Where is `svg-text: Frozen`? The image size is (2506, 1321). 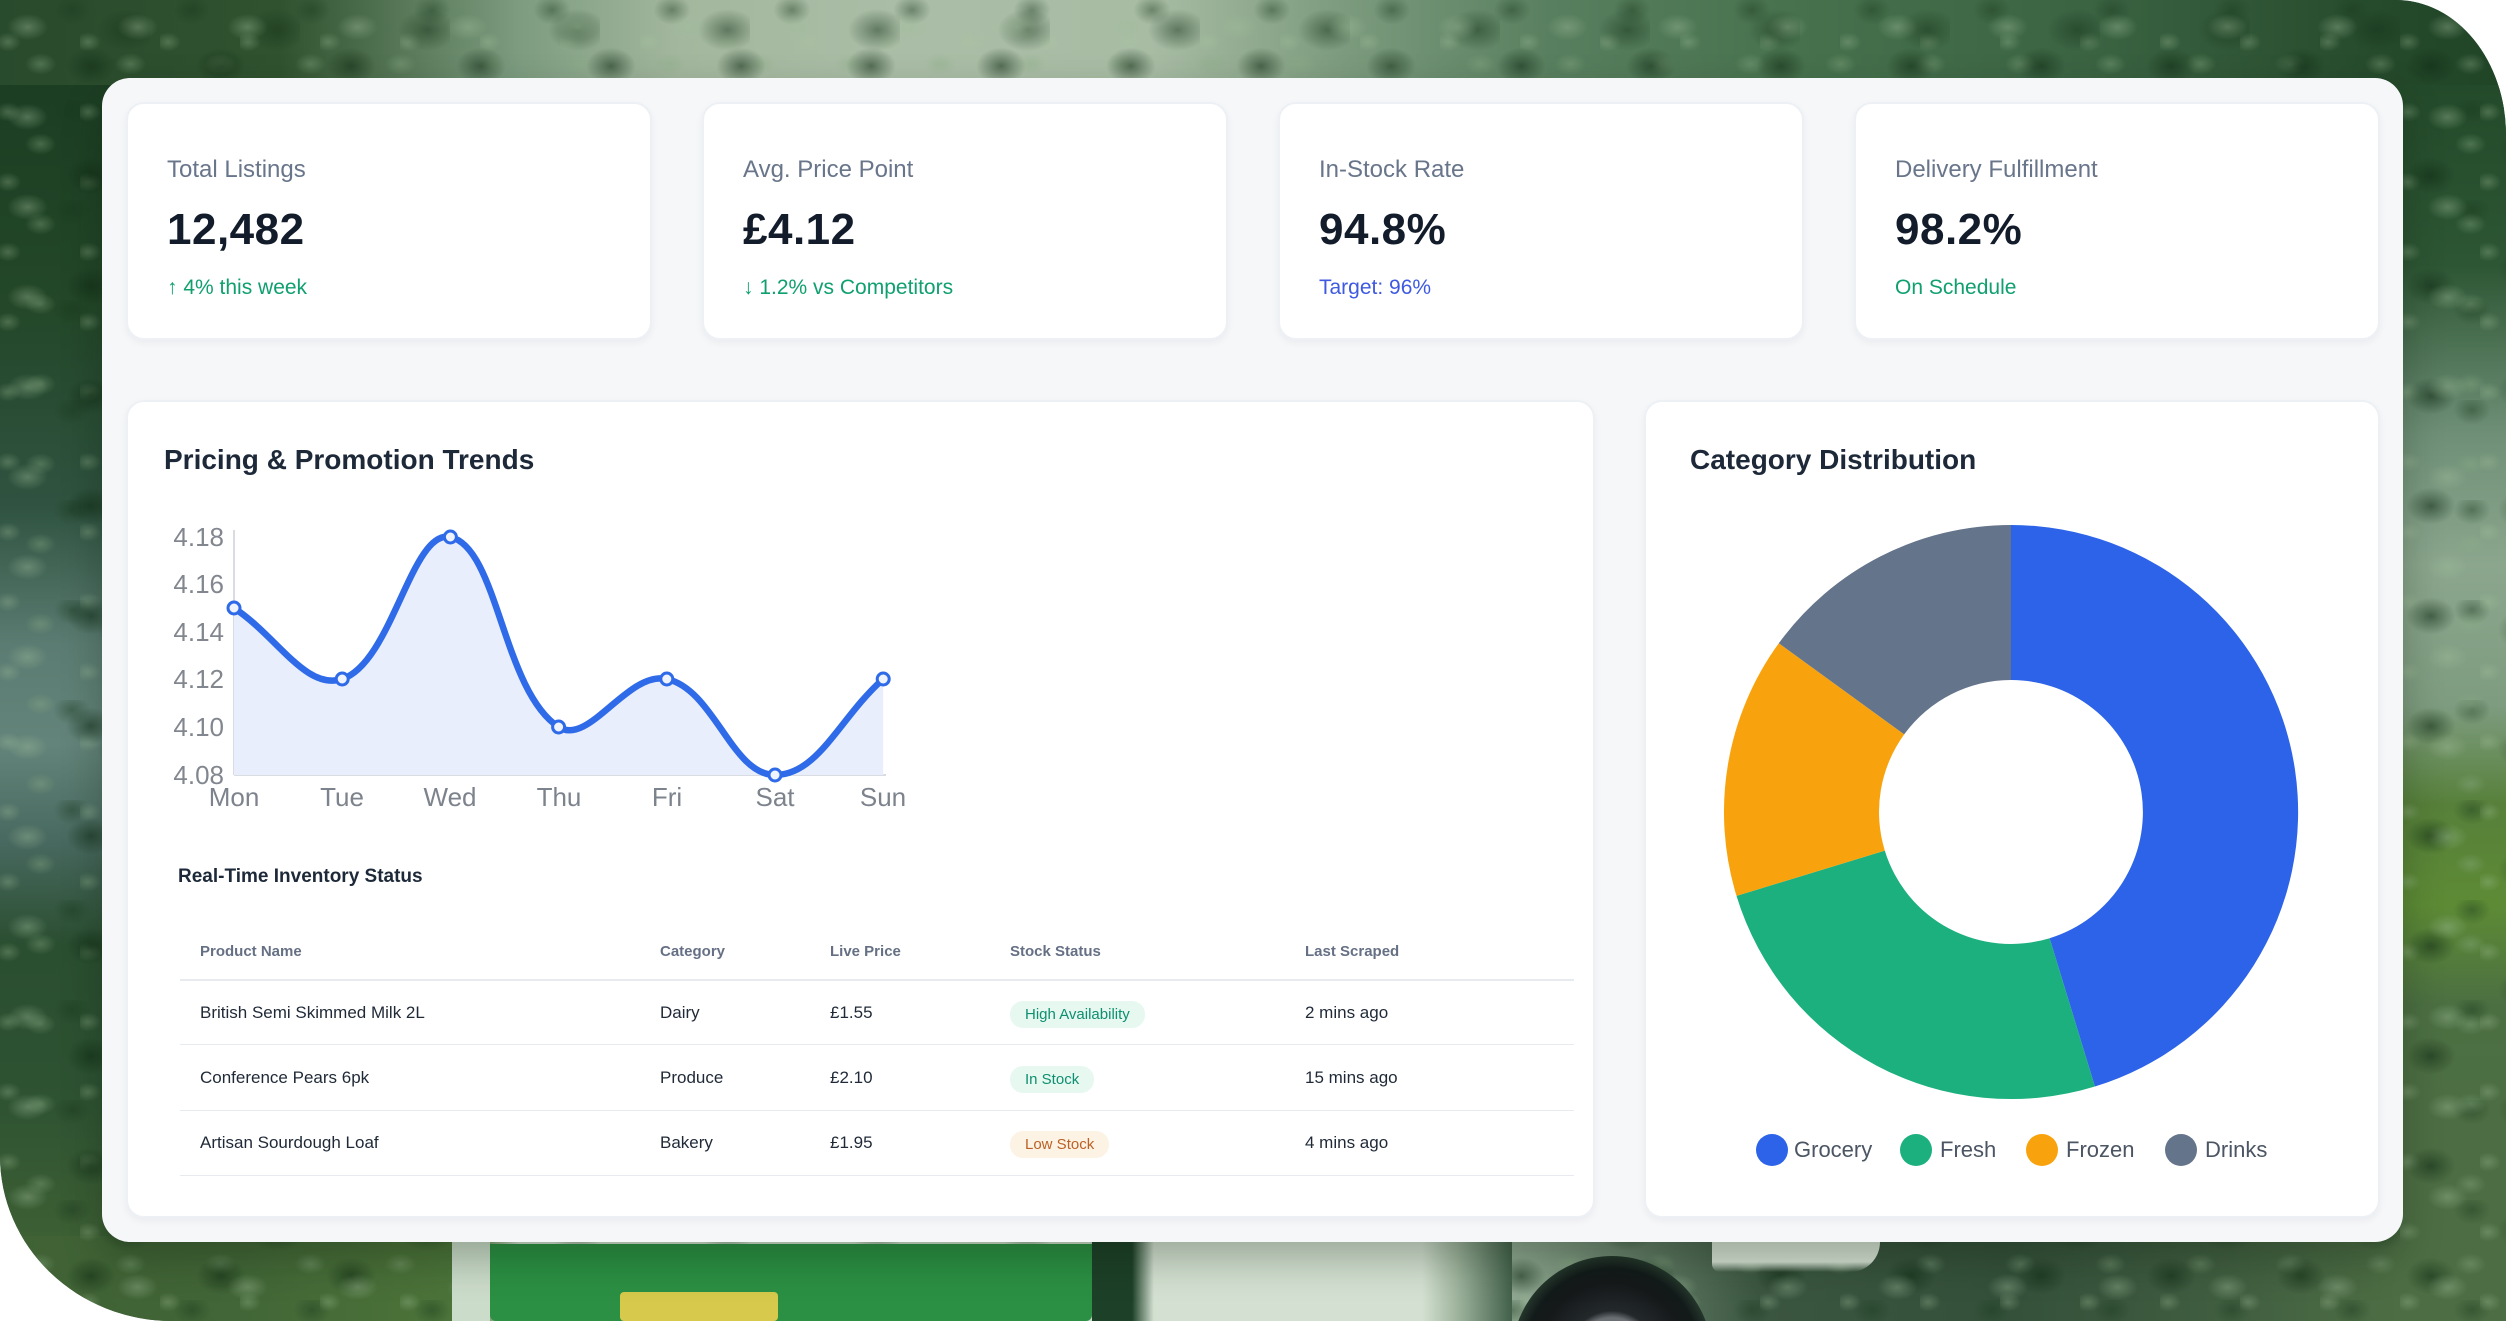
svg-text: Frozen is located at coordinates (2100, 1149).